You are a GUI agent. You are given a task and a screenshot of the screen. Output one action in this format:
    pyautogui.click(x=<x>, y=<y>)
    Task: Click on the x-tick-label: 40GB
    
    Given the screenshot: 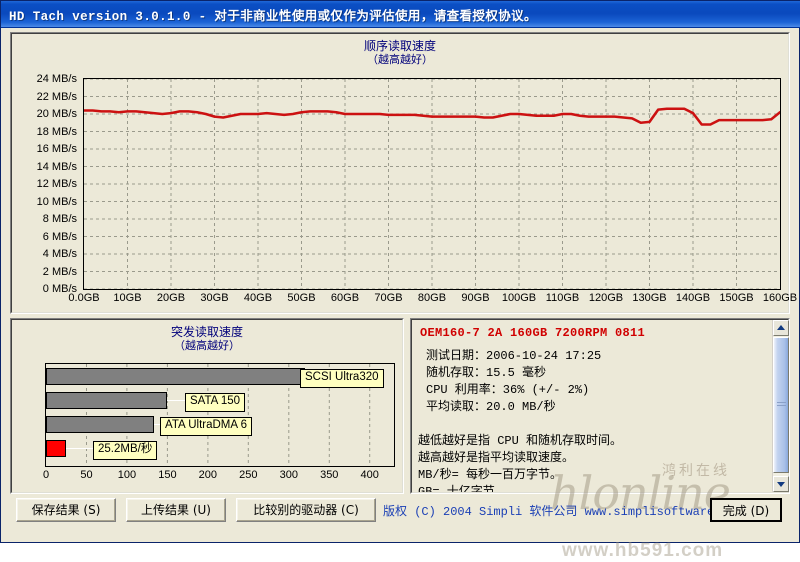 What is the action you would take?
    pyautogui.click(x=258, y=298)
    